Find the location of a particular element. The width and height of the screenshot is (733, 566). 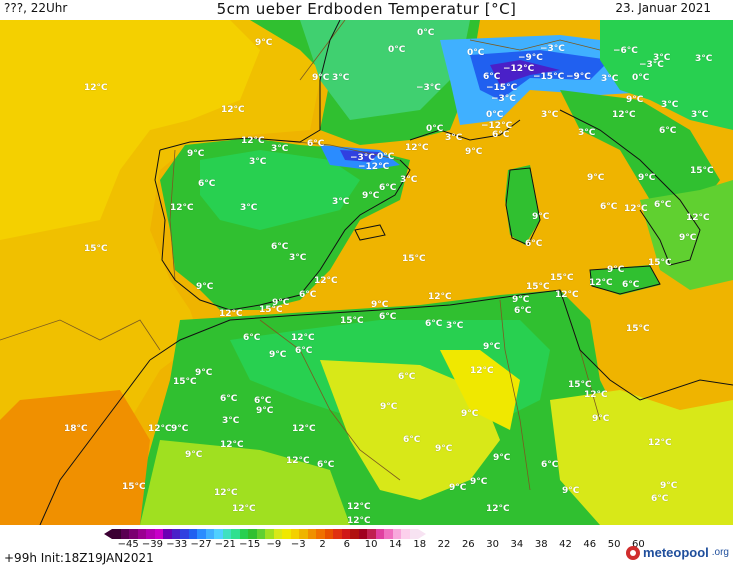

colorbar-tick-label: −21 is located at coordinates (225, 544).